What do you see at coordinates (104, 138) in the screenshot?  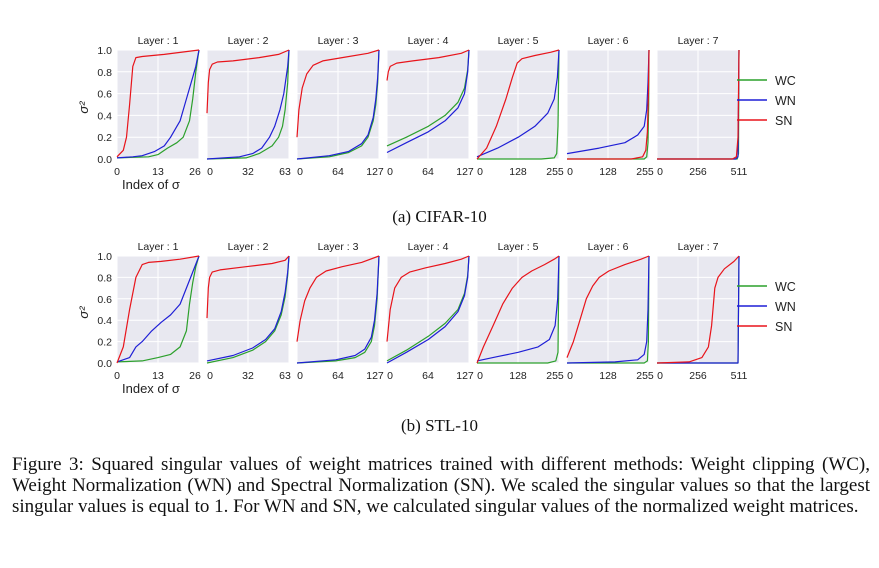 I see `y-tick-label: 0.2` at bounding box center [104, 138].